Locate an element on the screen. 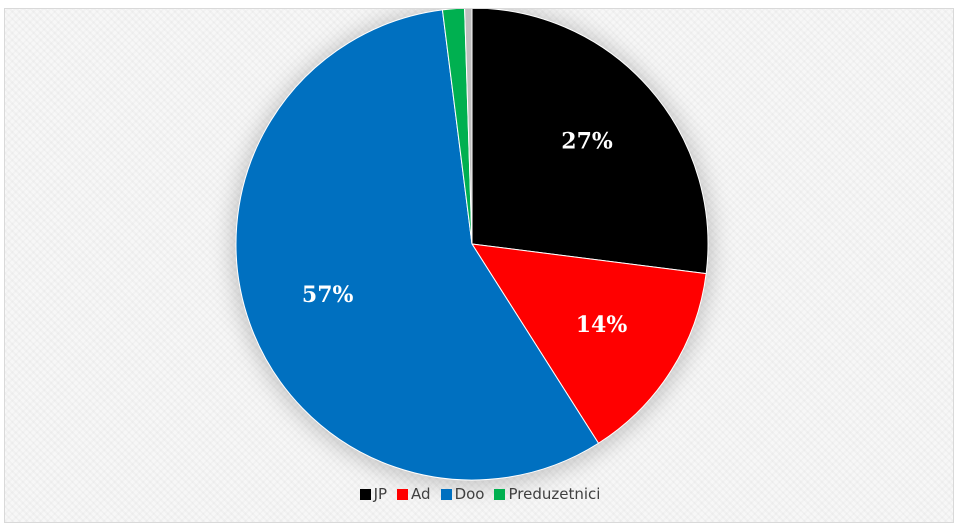 The width and height of the screenshot is (959, 527). data-label-doo: 57% is located at coordinates (328, 295).